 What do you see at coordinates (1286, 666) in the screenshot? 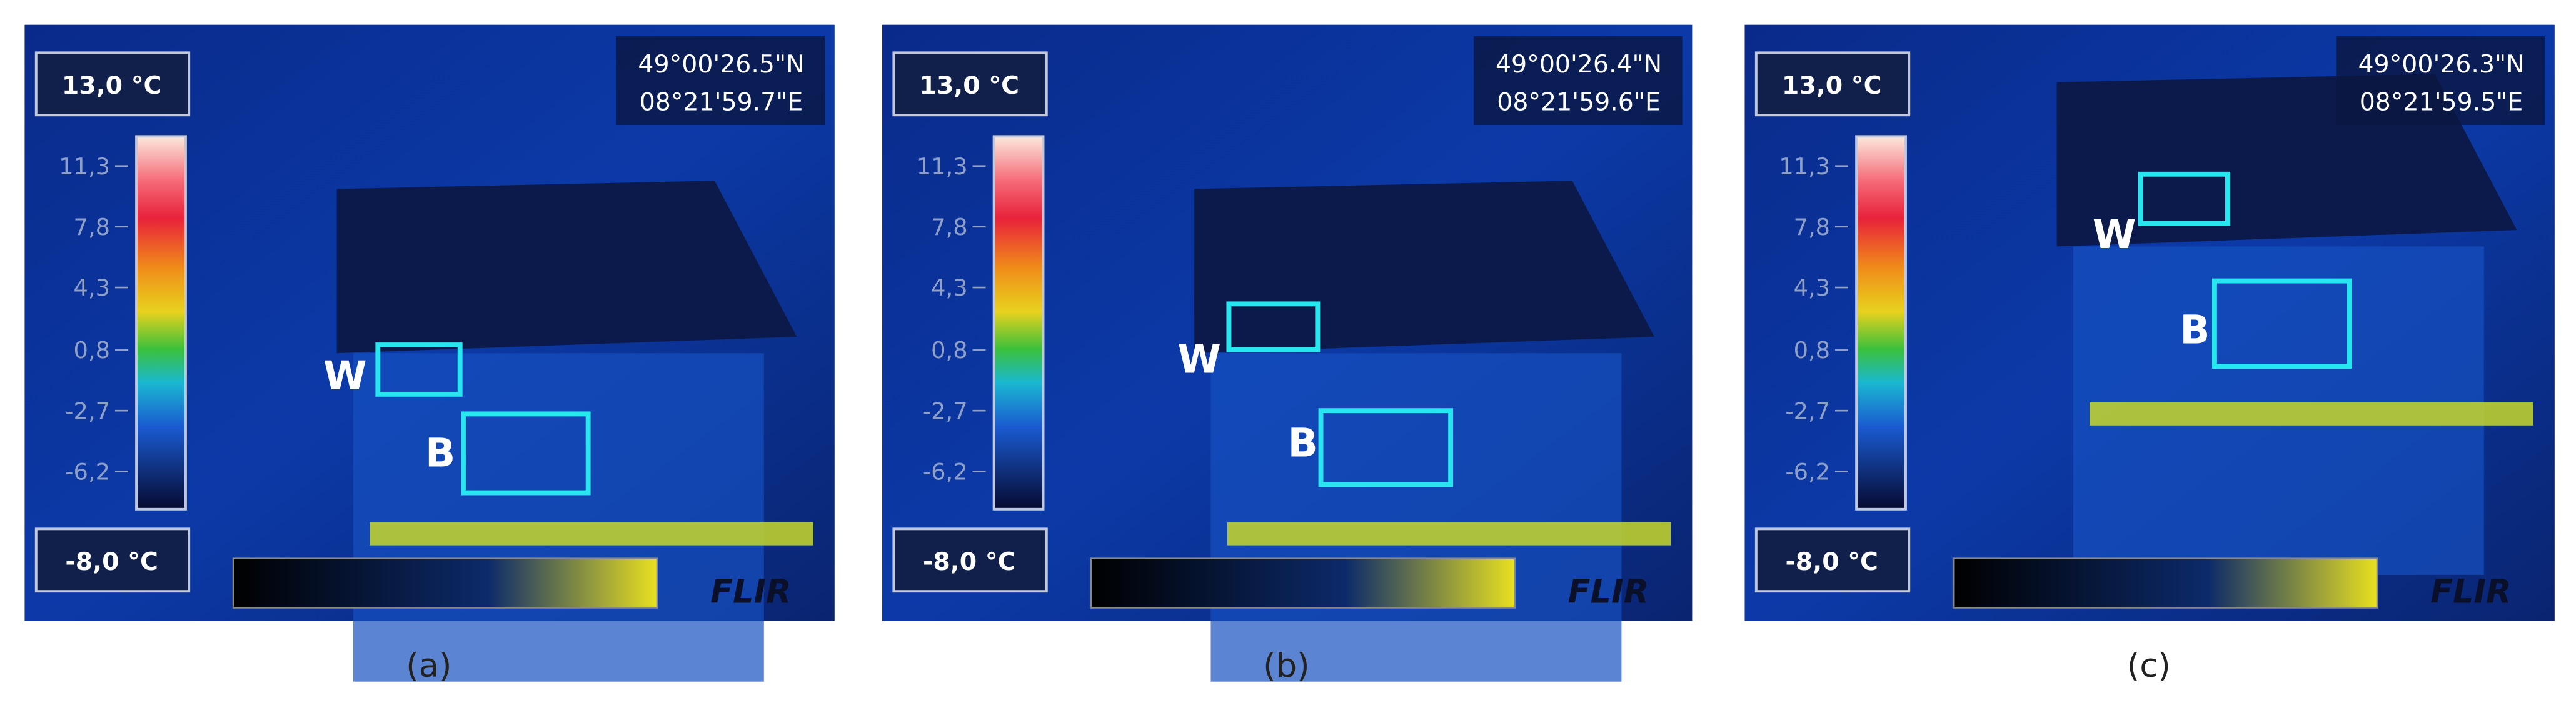
I see `caption: (b)` at bounding box center [1286, 666].